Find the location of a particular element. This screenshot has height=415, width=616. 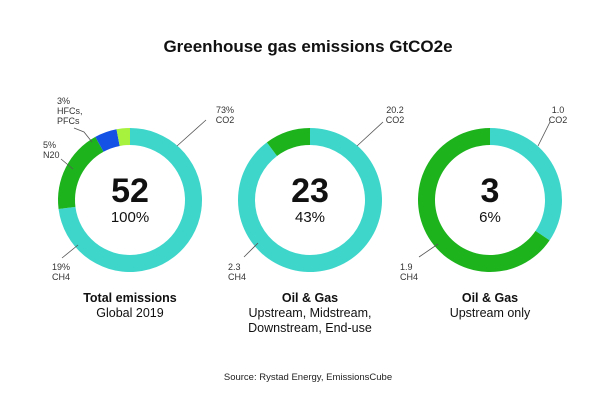

donut-3-leader-co2 is located at coordinates (544, 134).